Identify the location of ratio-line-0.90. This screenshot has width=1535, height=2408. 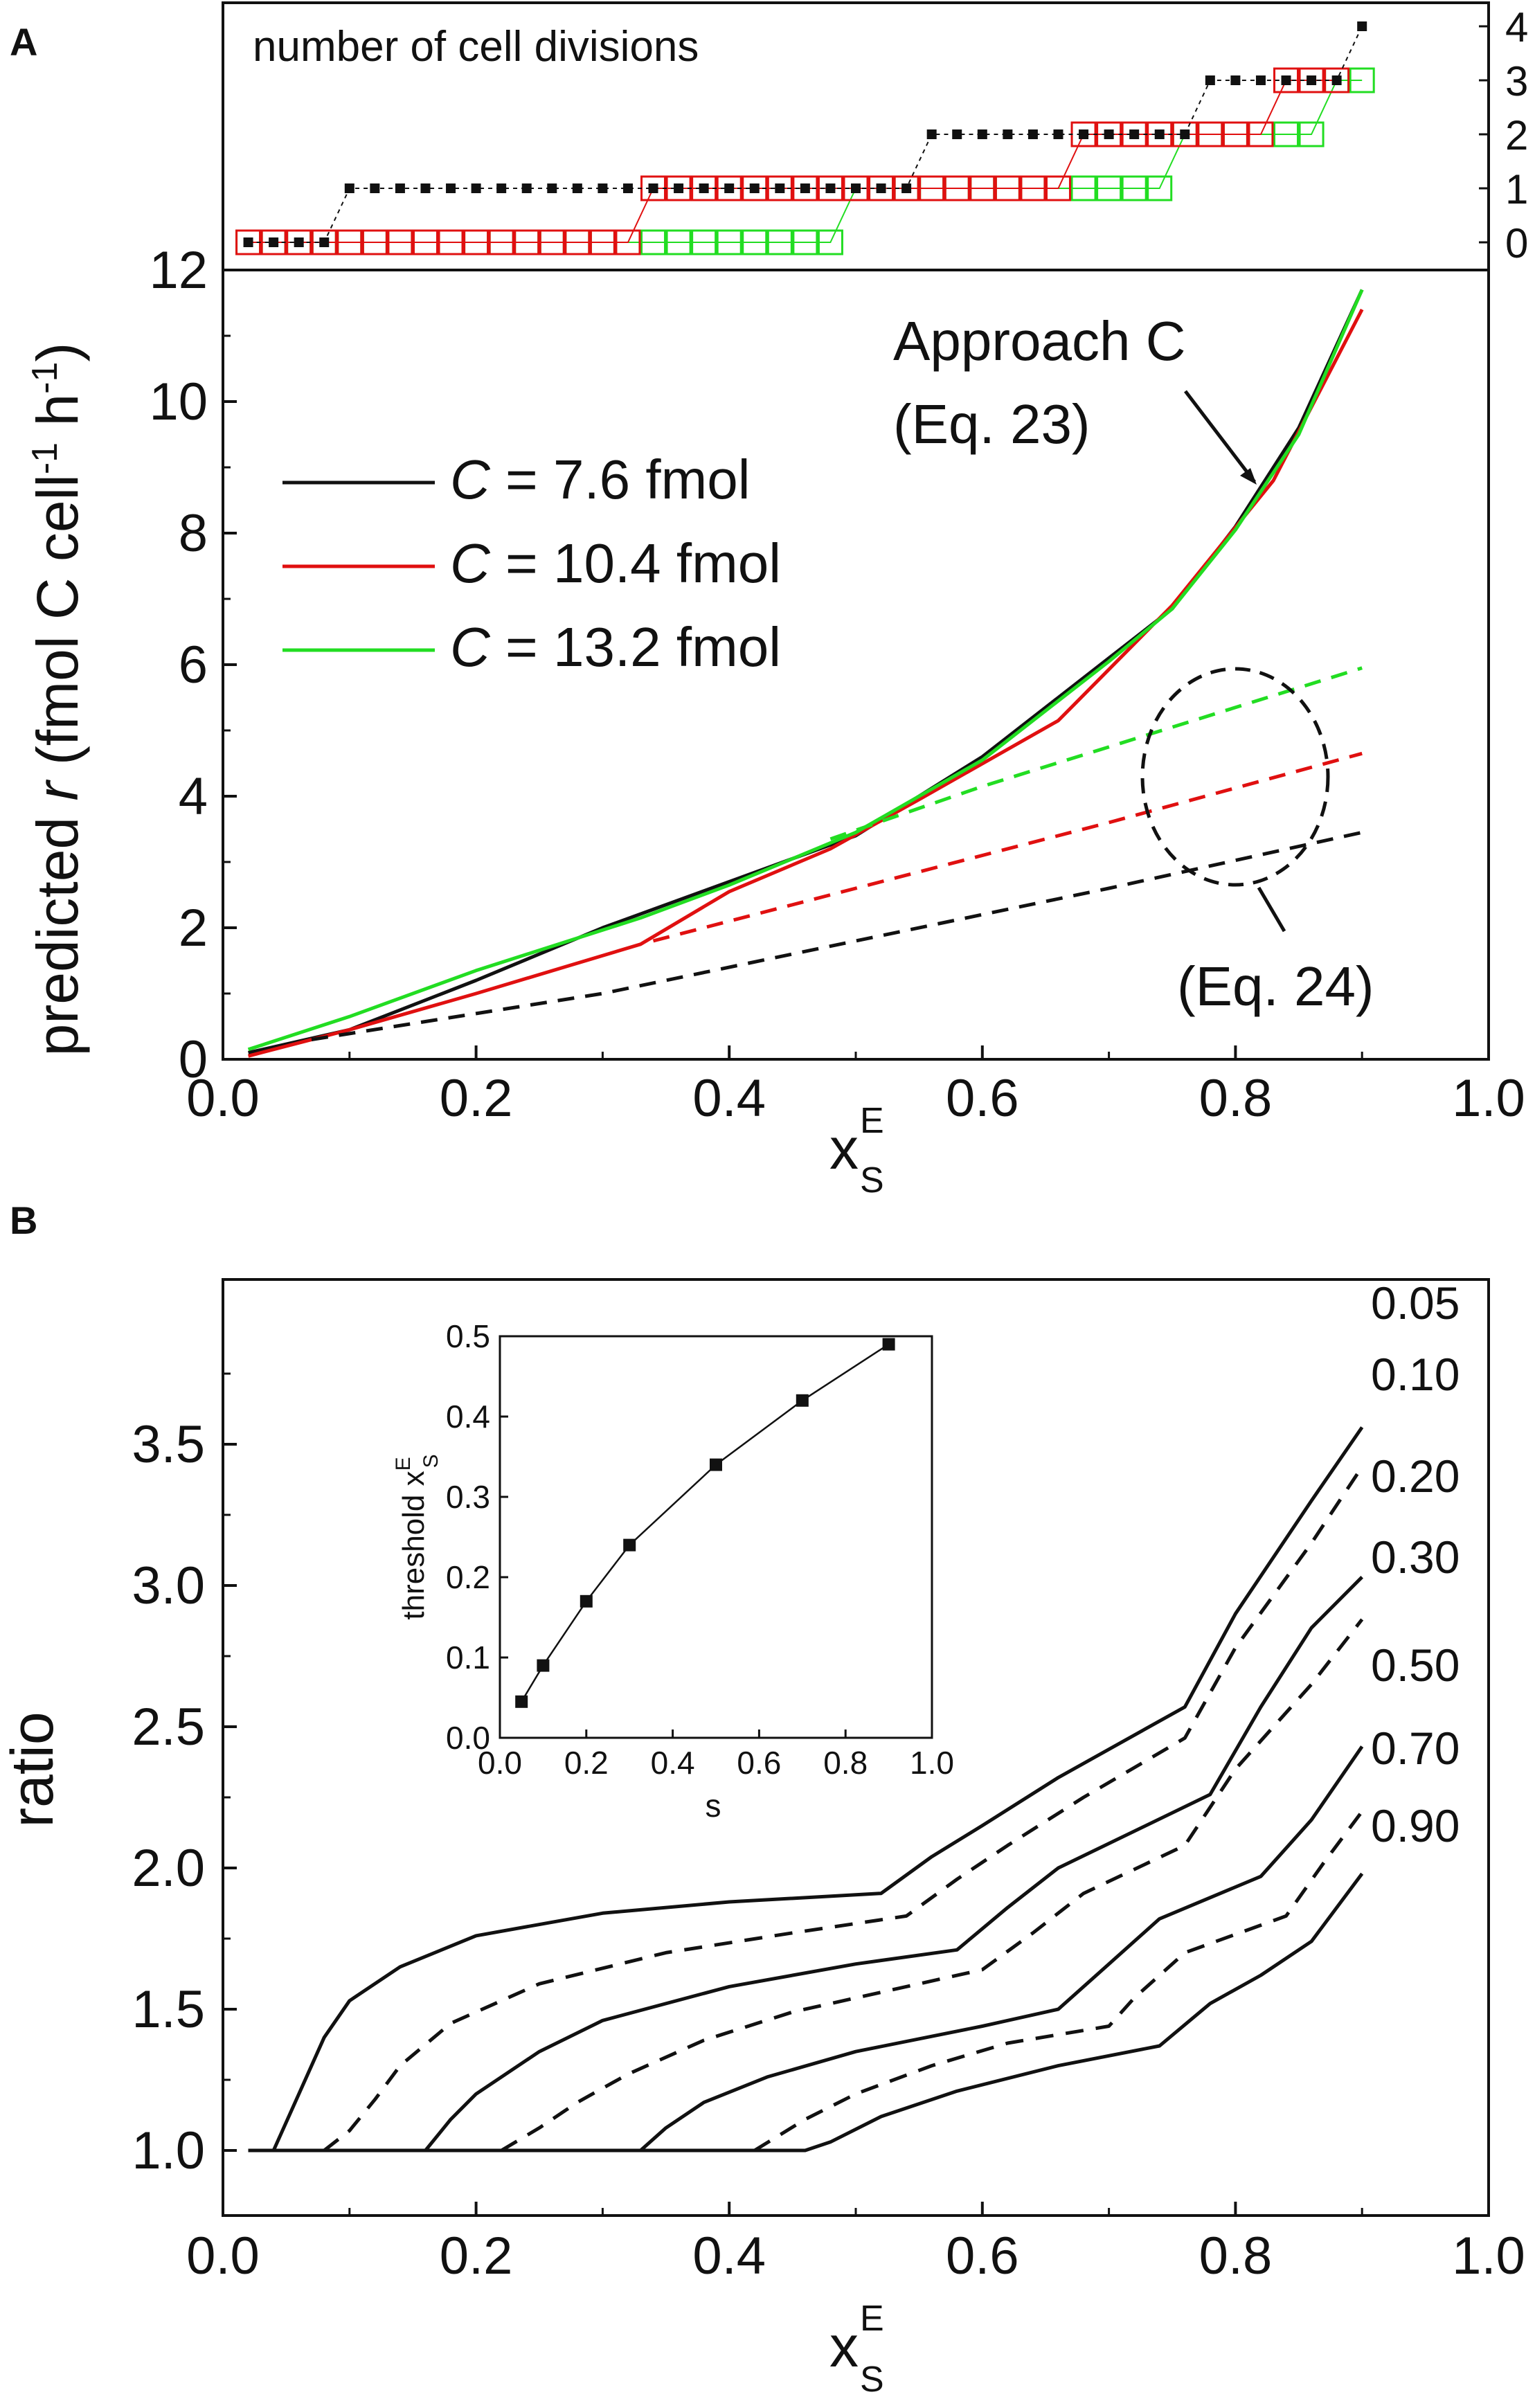
(806, 2012).